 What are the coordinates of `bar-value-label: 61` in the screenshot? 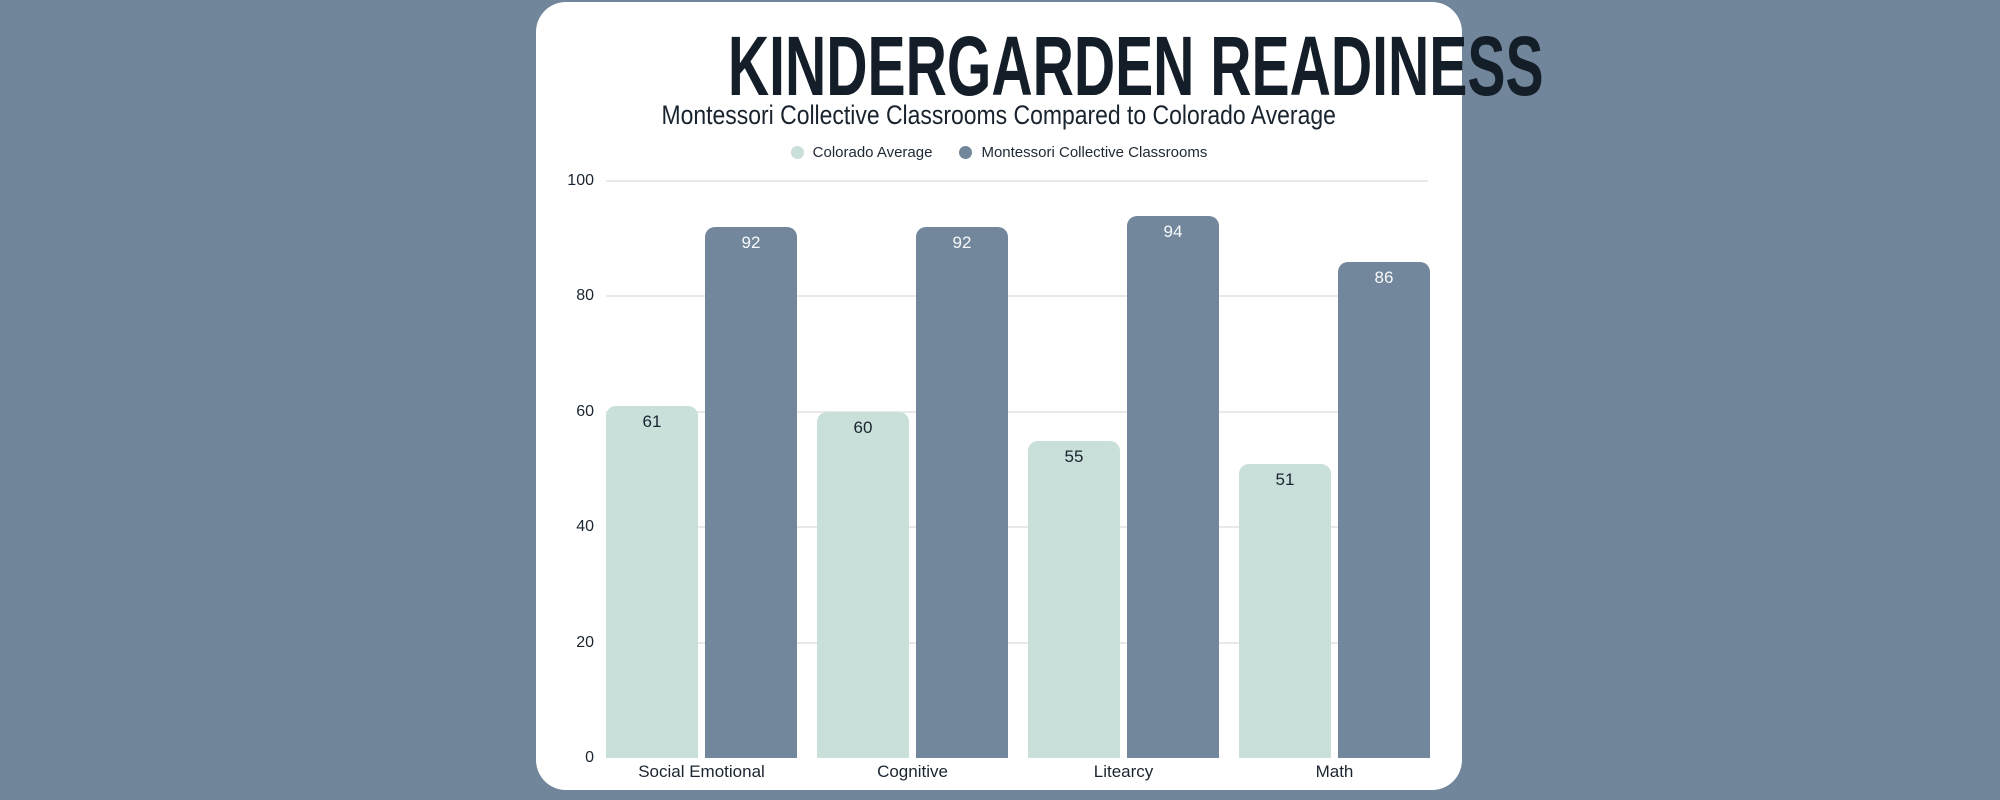 It's located at (652, 422).